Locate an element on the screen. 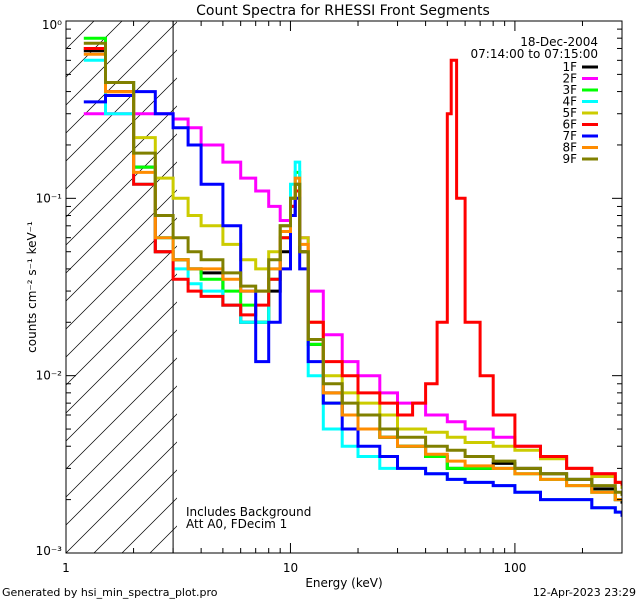  annotation-attenuator: Att A0, FDecim 1 is located at coordinates (236, 524).